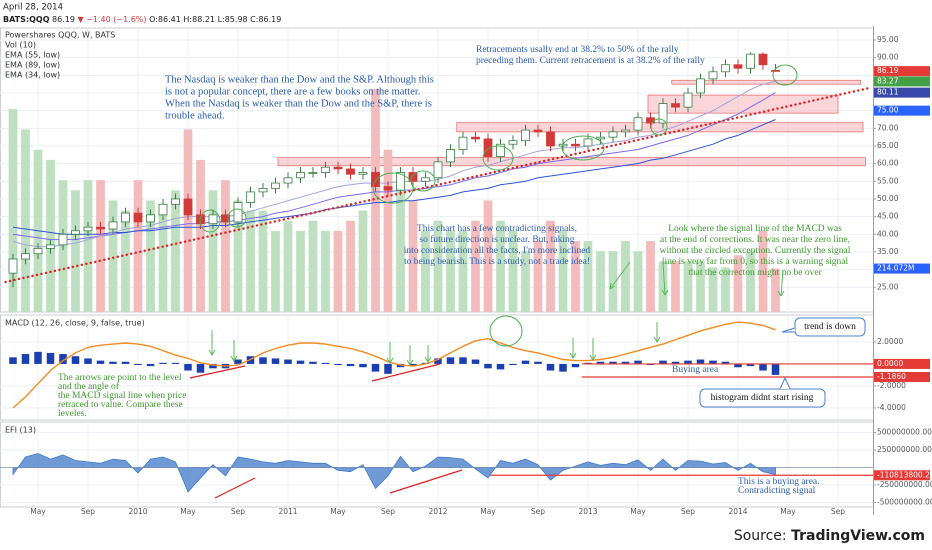 This screenshot has width=932, height=550. What do you see at coordinates (888, 127) in the screenshot?
I see `y-tick-label: 70.00` at bounding box center [888, 127].